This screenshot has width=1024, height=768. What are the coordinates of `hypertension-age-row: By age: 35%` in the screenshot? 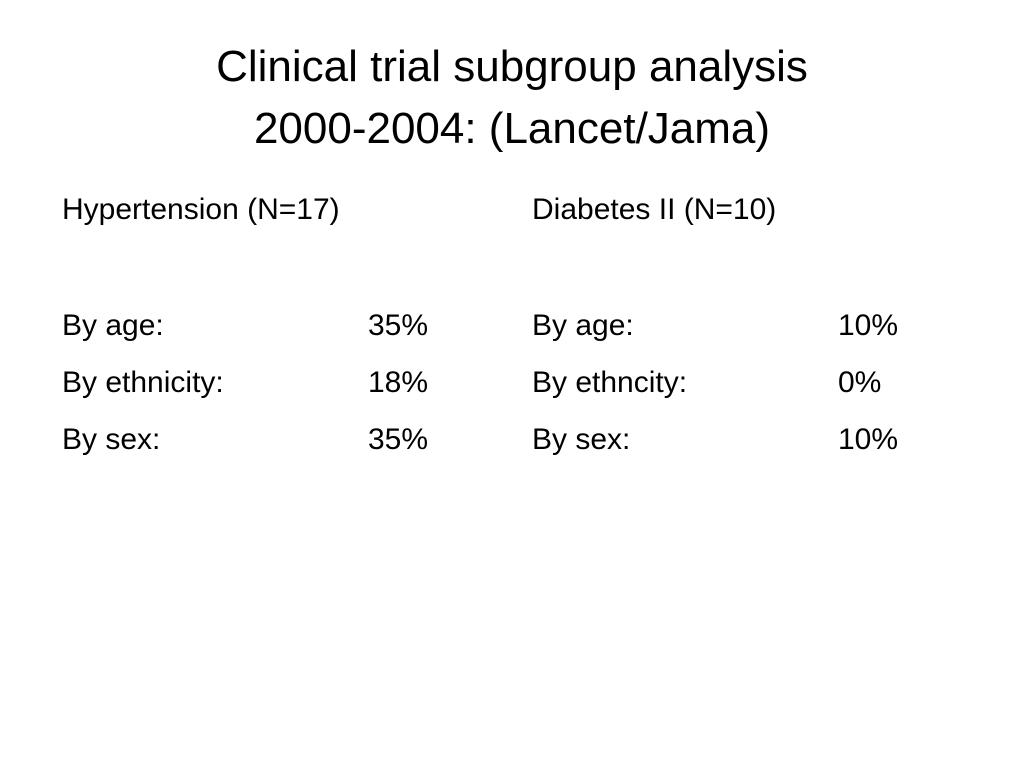 It's located at (282, 332).